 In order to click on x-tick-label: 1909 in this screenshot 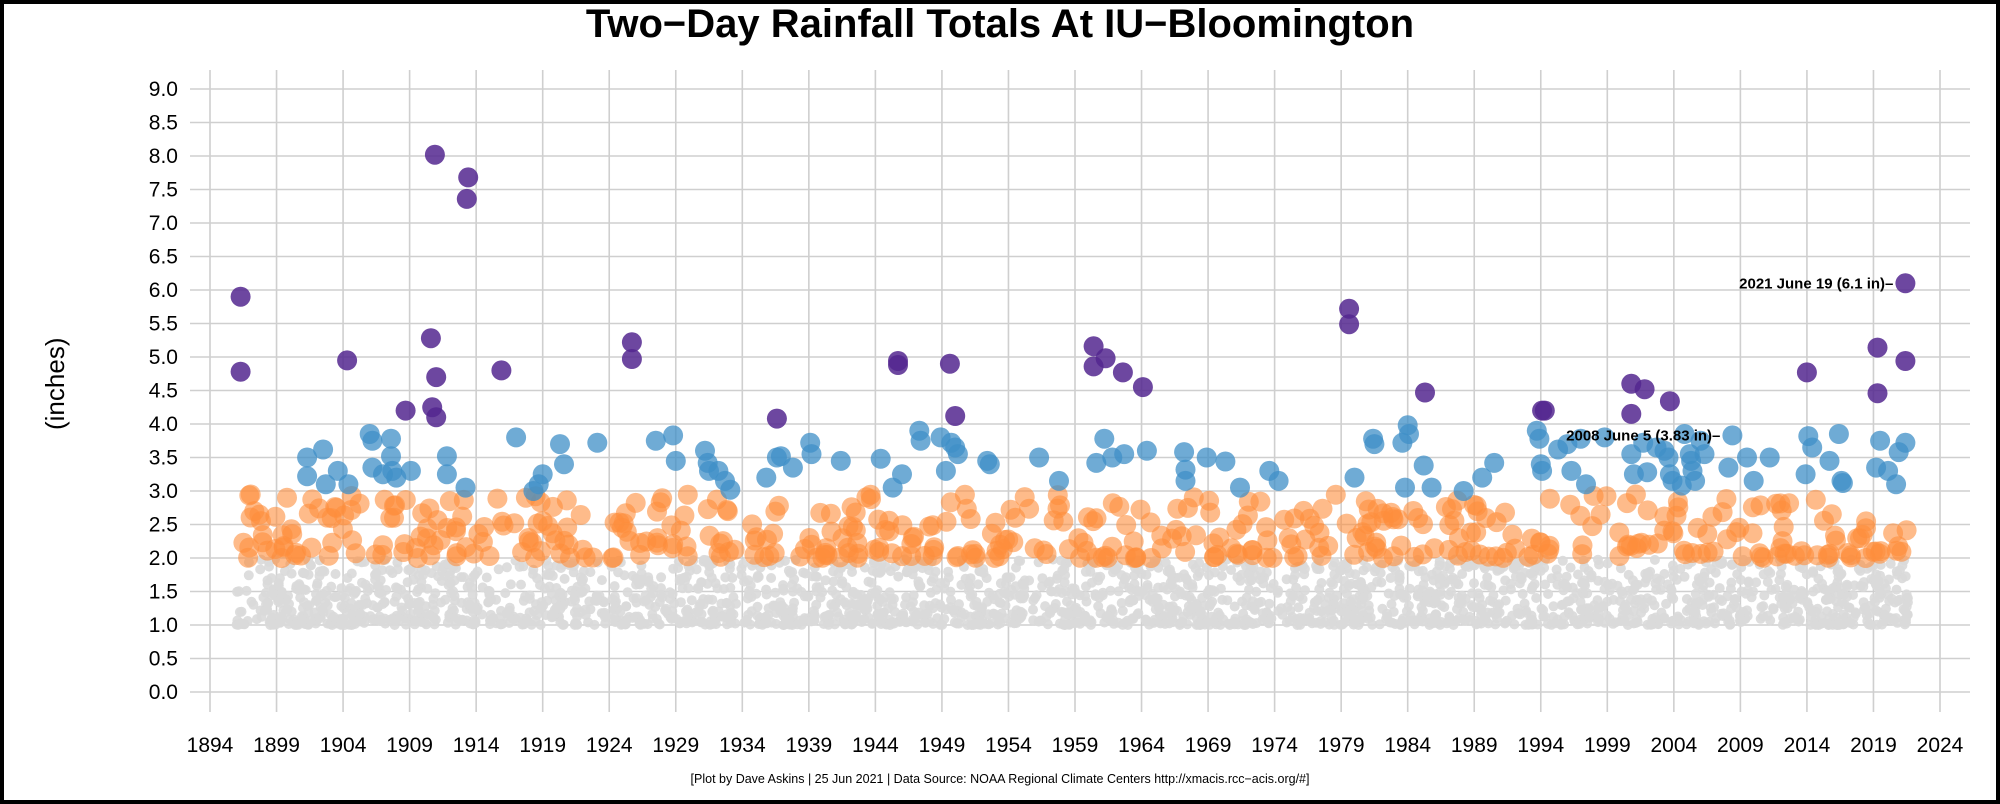, I will do `click(409, 745)`.